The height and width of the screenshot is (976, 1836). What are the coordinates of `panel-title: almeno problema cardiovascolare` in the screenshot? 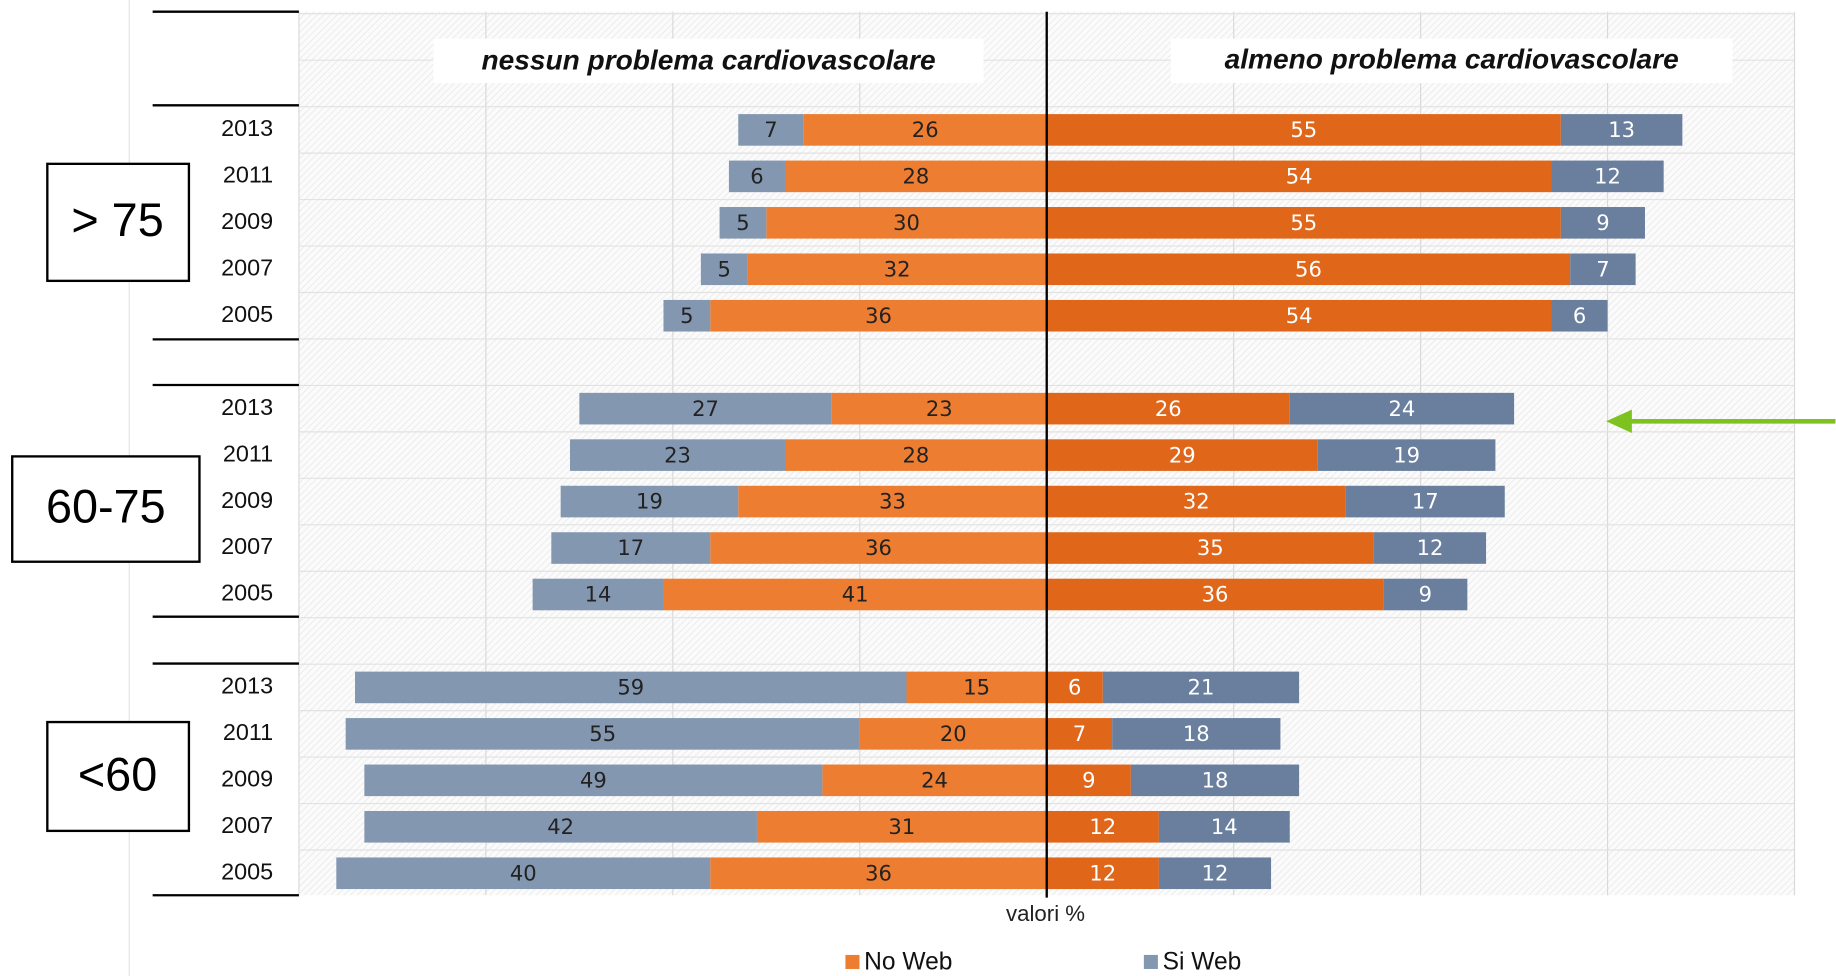 It's located at (1452, 58).